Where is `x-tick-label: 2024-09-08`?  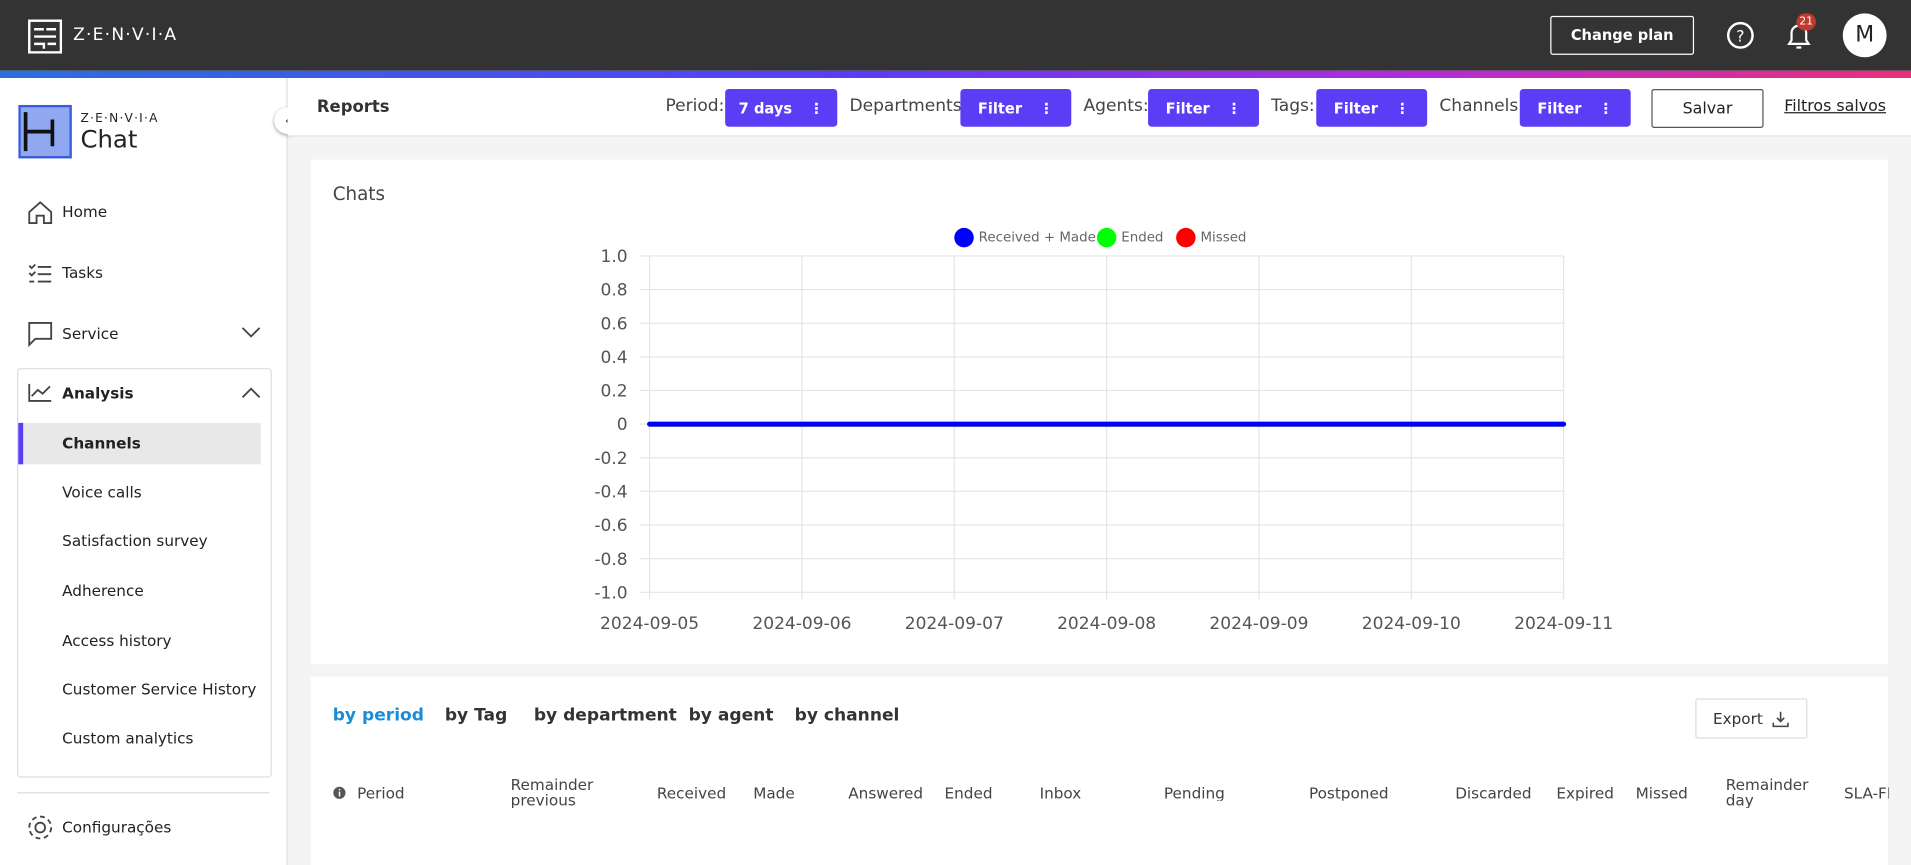
x-tick-label: 2024-09-08 is located at coordinates (1106, 624).